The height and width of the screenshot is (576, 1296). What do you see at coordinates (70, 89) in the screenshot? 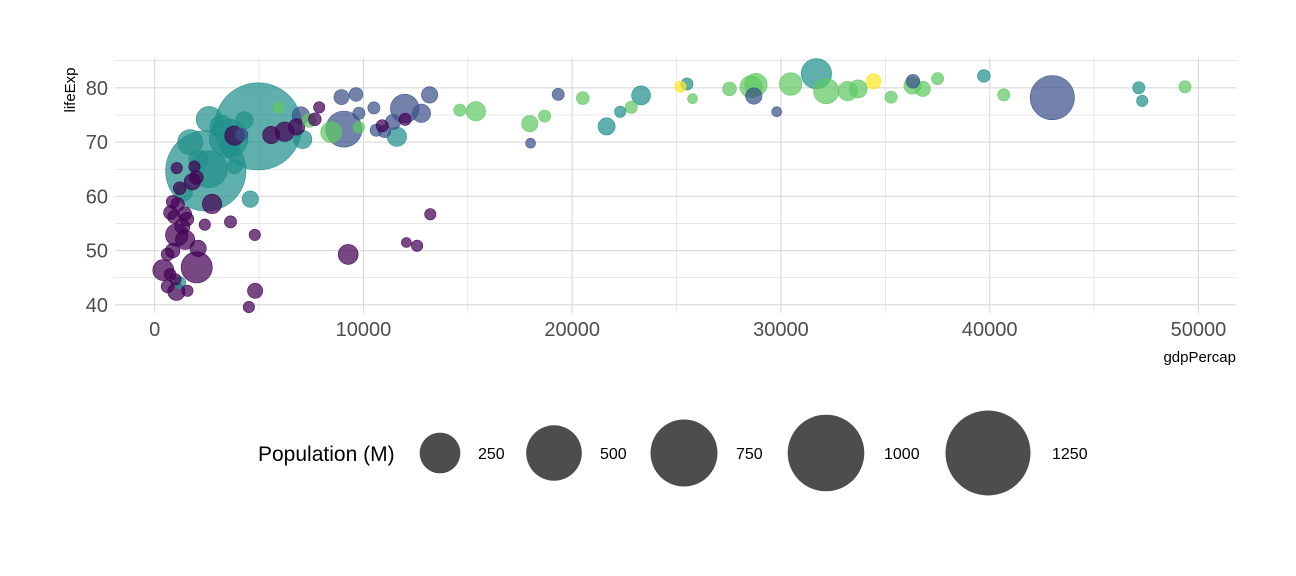
I see `y-axis-title: lifeExp` at bounding box center [70, 89].